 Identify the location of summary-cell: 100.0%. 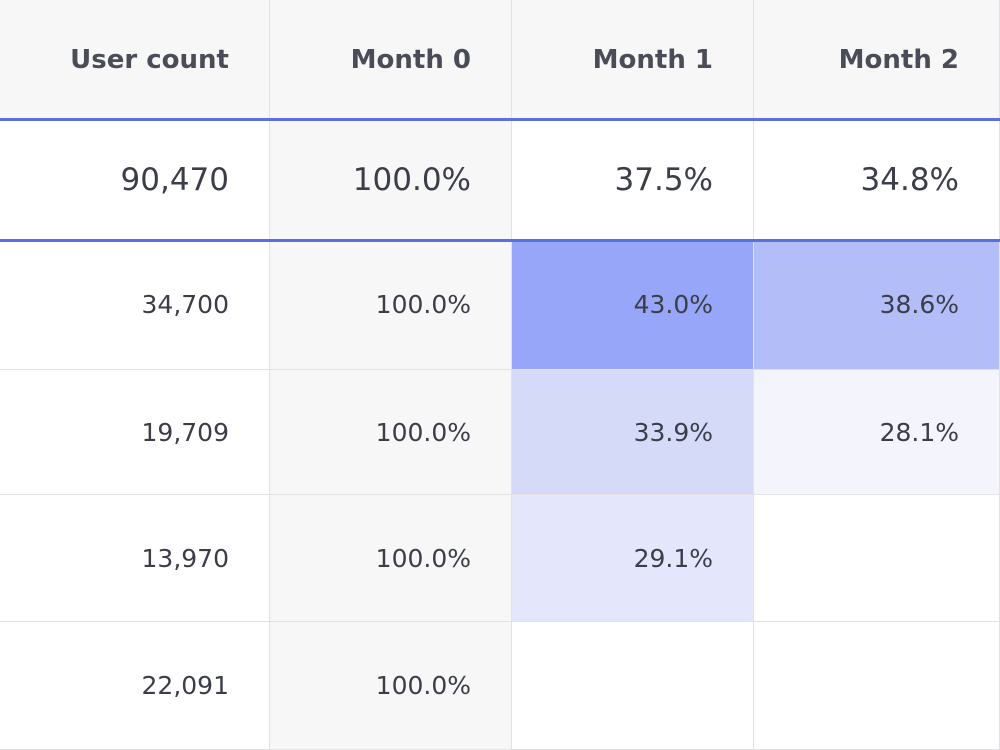
(391, 180).